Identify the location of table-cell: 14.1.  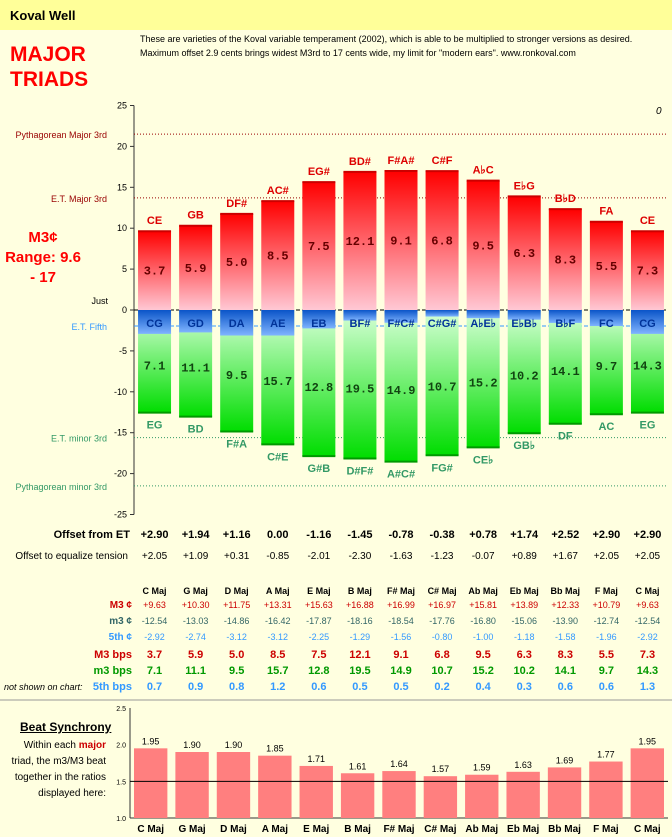
(565, 671).